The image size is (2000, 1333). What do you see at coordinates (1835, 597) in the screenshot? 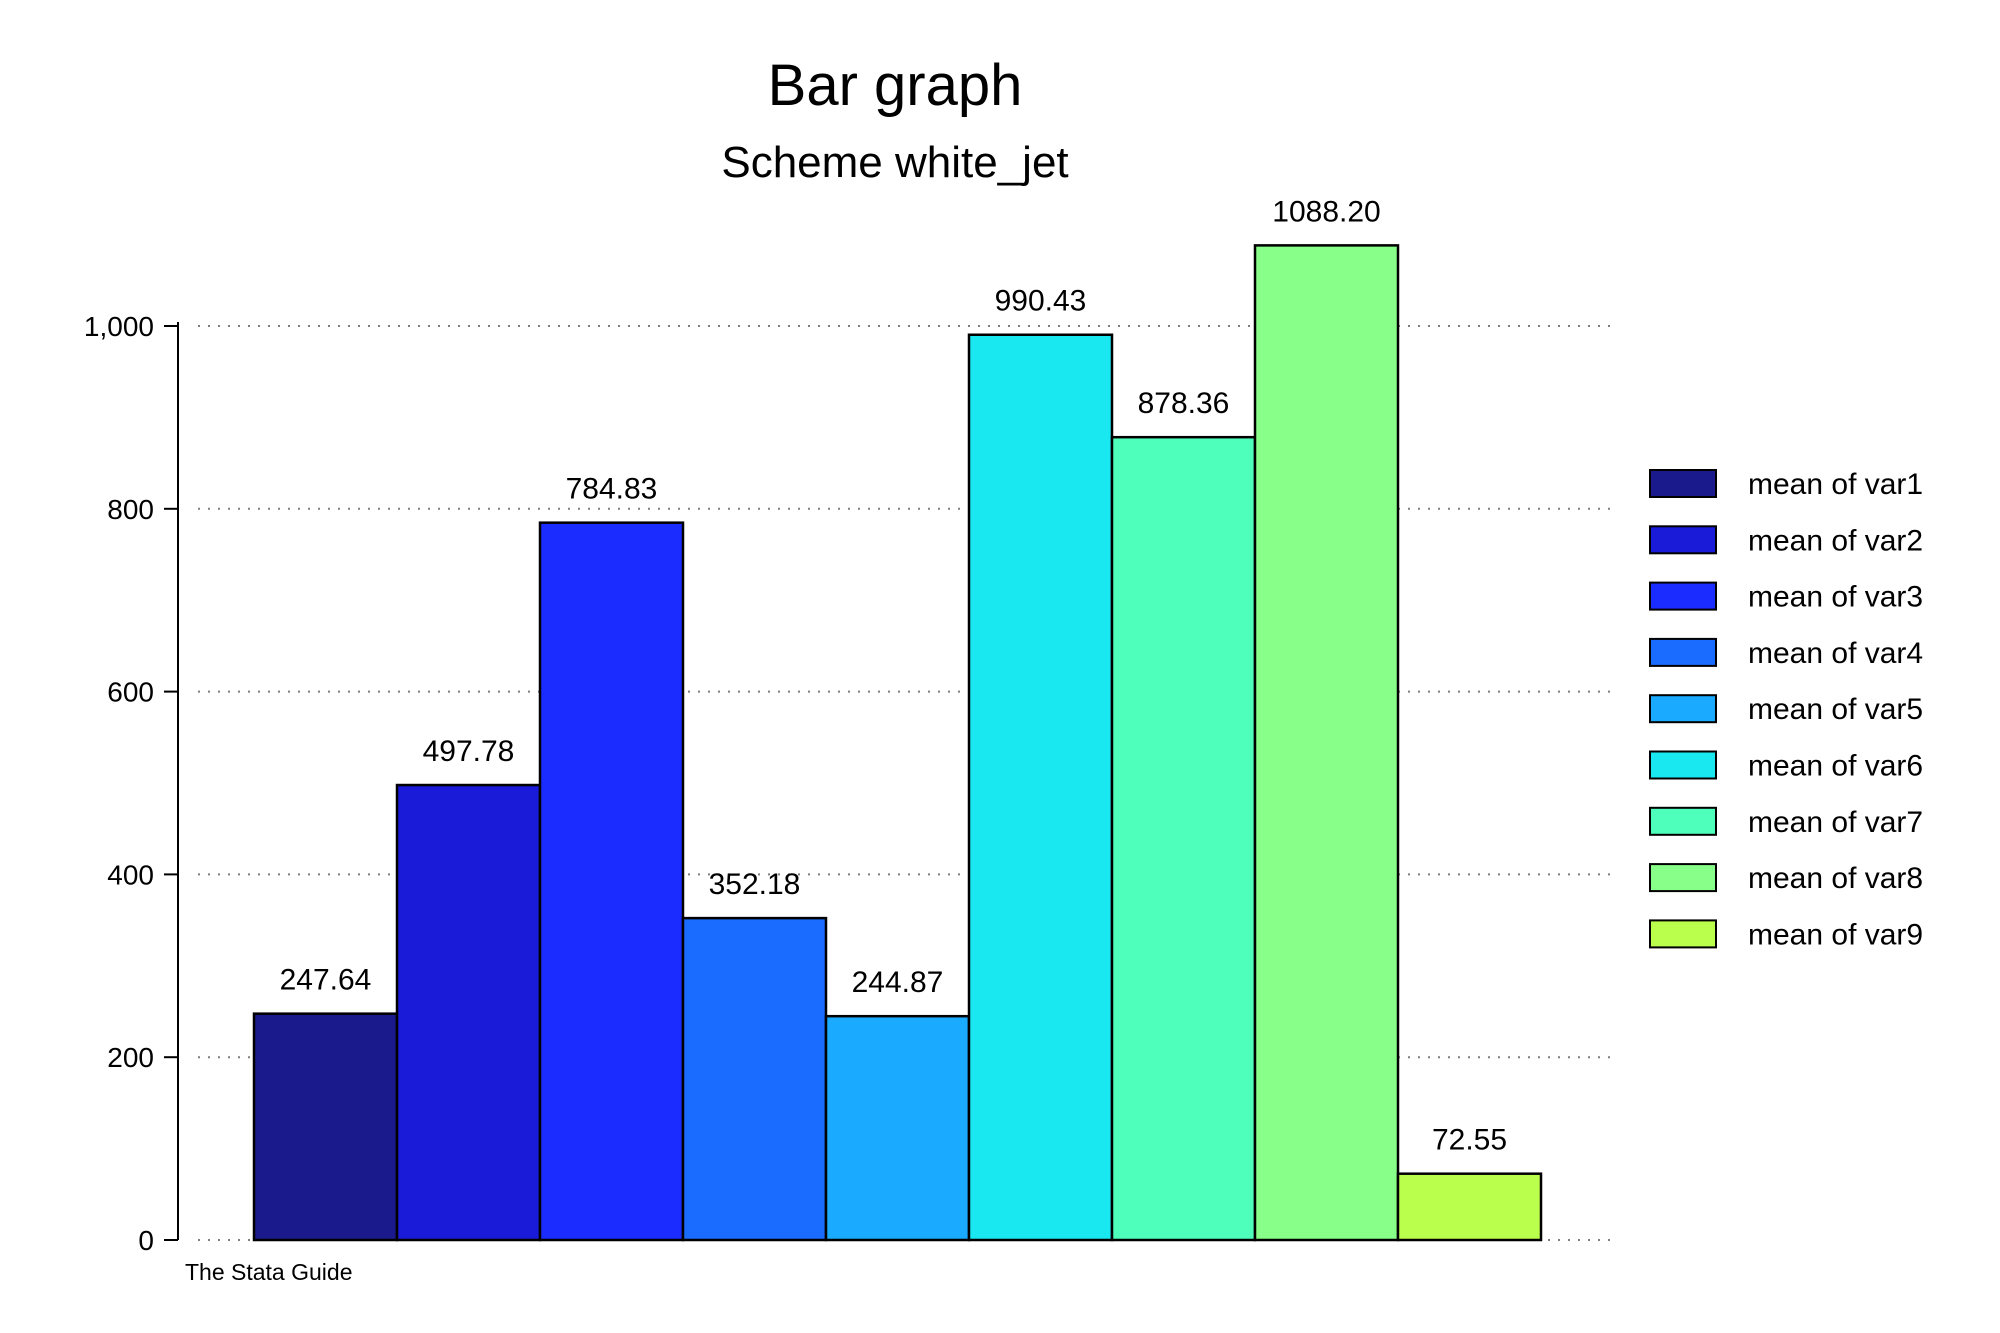
I see `legend-label: mean of var3` at bounding box center [1835, 597].